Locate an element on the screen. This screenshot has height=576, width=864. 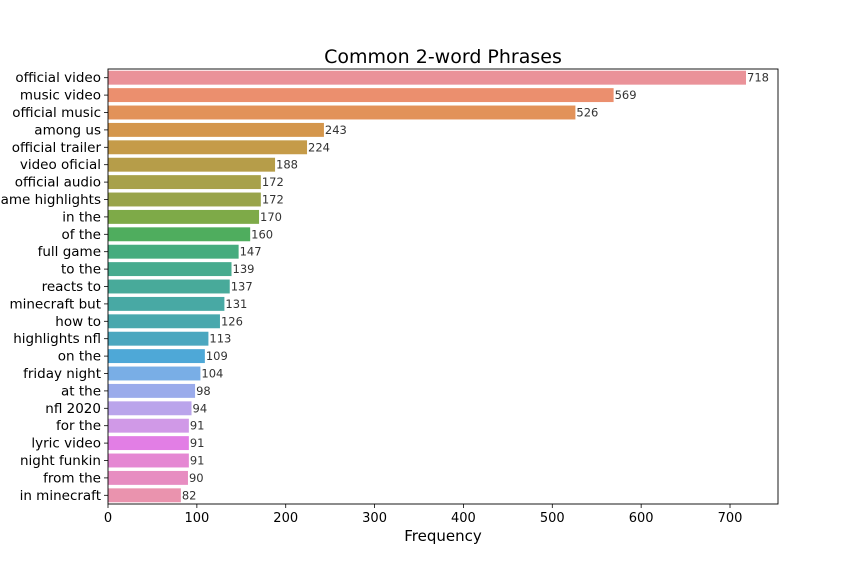
category-label: lyric video is located at coordinates (66, 444).